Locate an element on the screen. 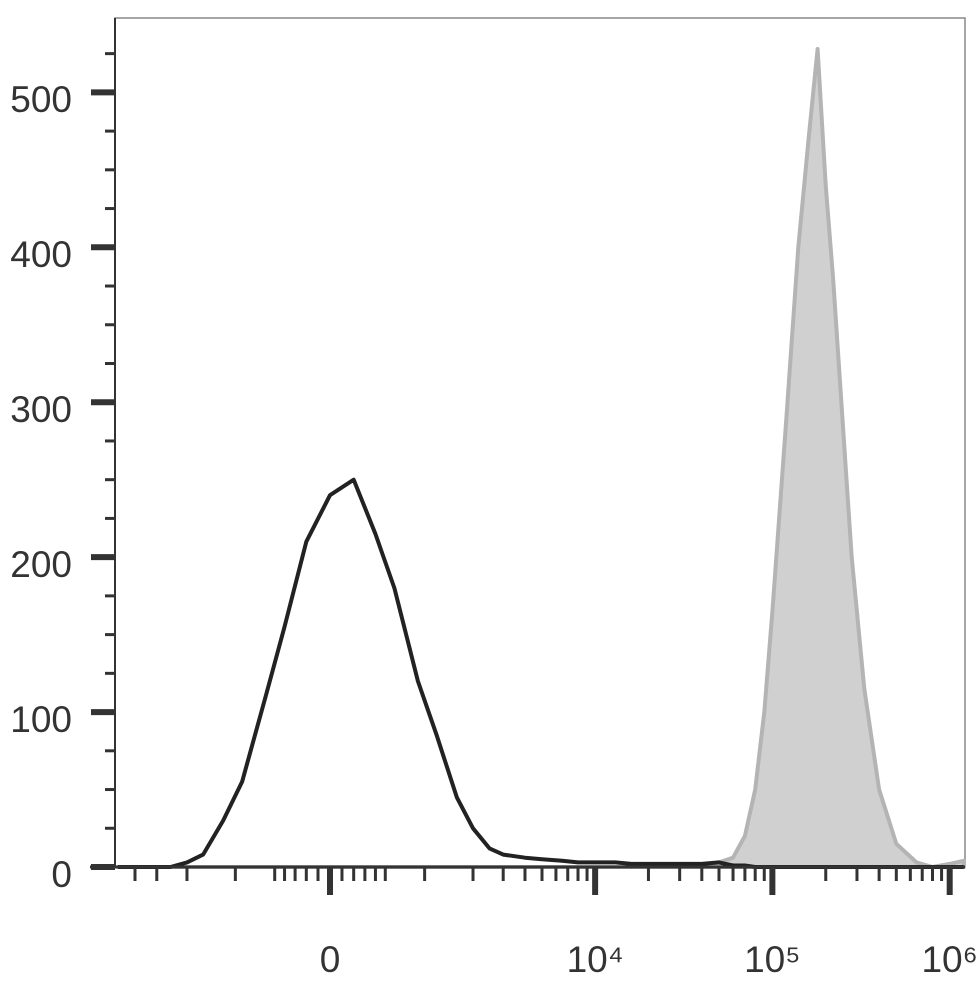  x-tick-label: 10⁵ is located at coordinates (772, 959).